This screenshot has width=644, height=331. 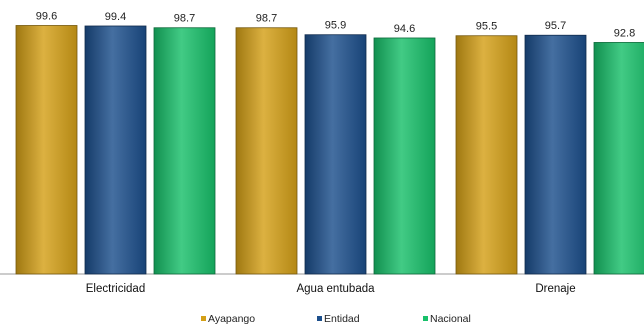 What do you see at coordinates (335, 289) in the screenshot?
I see `category-label-agua-entubada: Agua entubada` at bounding box center [335, 289].